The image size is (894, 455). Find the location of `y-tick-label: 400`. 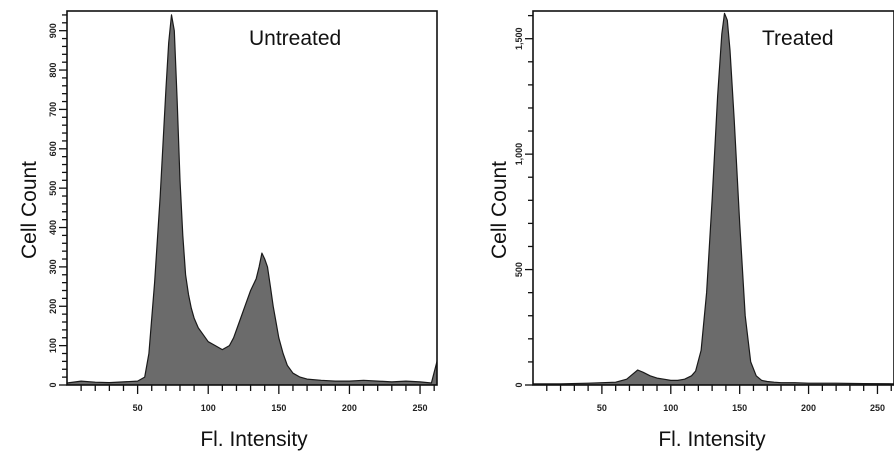

y-tick-label: 400 is located at coordinates (53, 227).